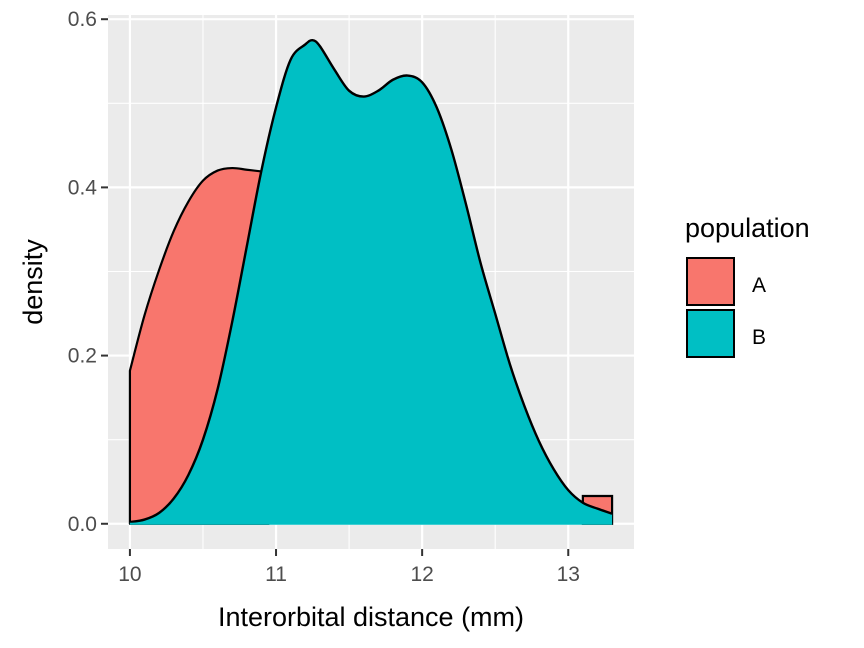 Image resolution: width=864 pixels, height=648 pixels. I want to click on x-tick-label: 13, so click(568, 574).